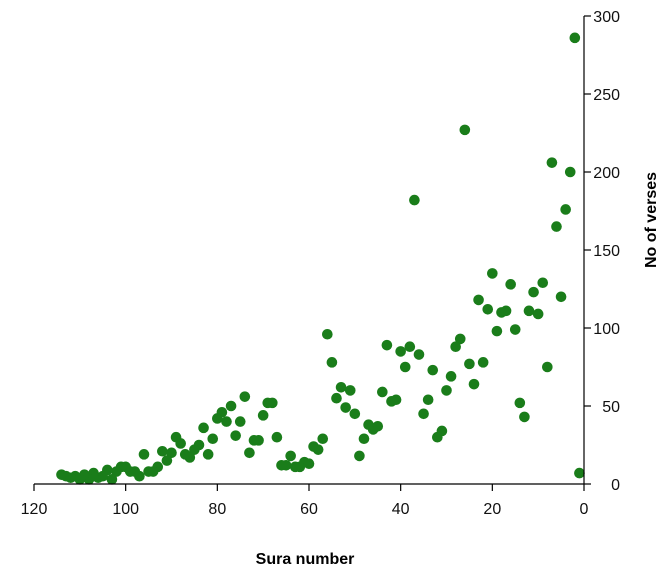 This screenshot has width=659, height=572. What do you see at coordinates (401, 509) in the screenshot?
I see `x-tick-label: 40` at bounding box center [401, 509].